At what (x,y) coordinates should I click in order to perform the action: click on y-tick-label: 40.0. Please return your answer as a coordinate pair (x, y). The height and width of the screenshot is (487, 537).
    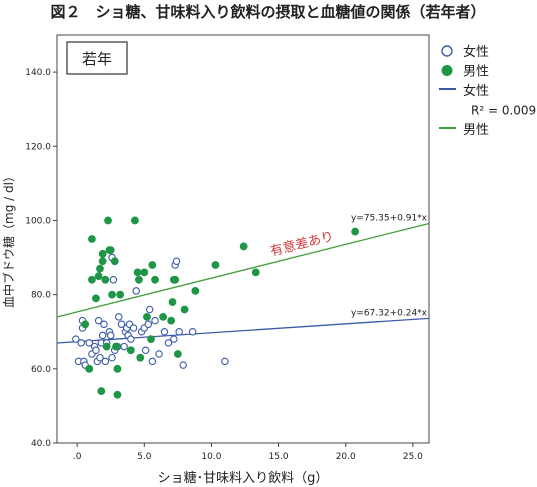
    Looking at the image, I should click on (41, 444).